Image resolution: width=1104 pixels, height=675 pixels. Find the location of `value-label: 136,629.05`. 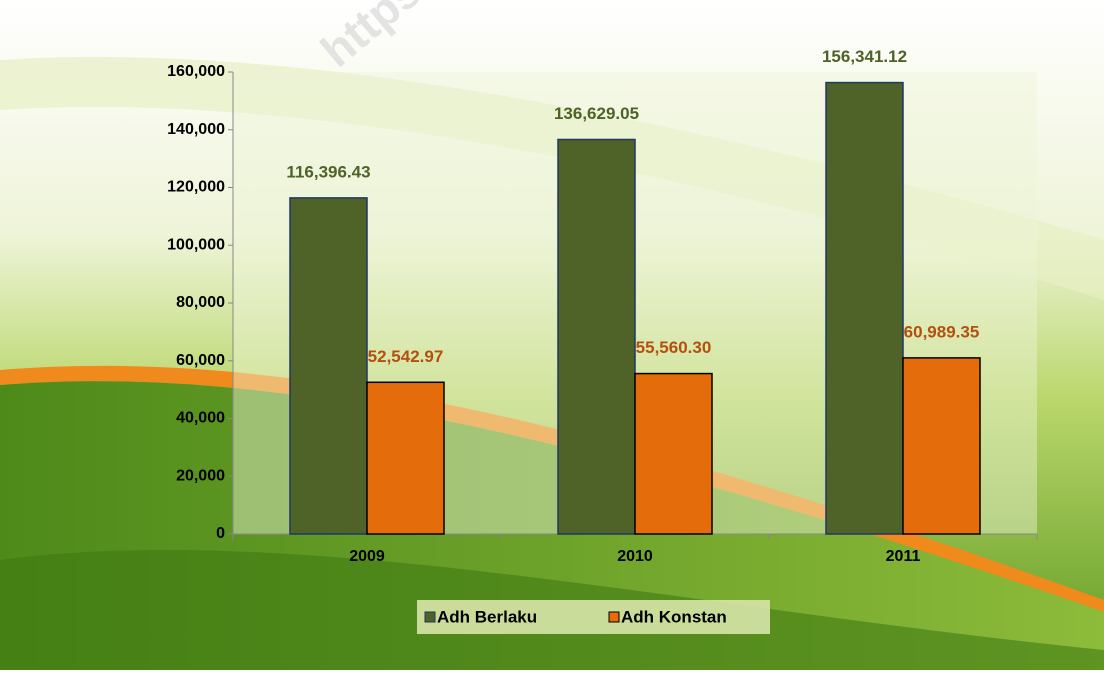

value-label: 136,629.05 is located at coordinates (596, 113).